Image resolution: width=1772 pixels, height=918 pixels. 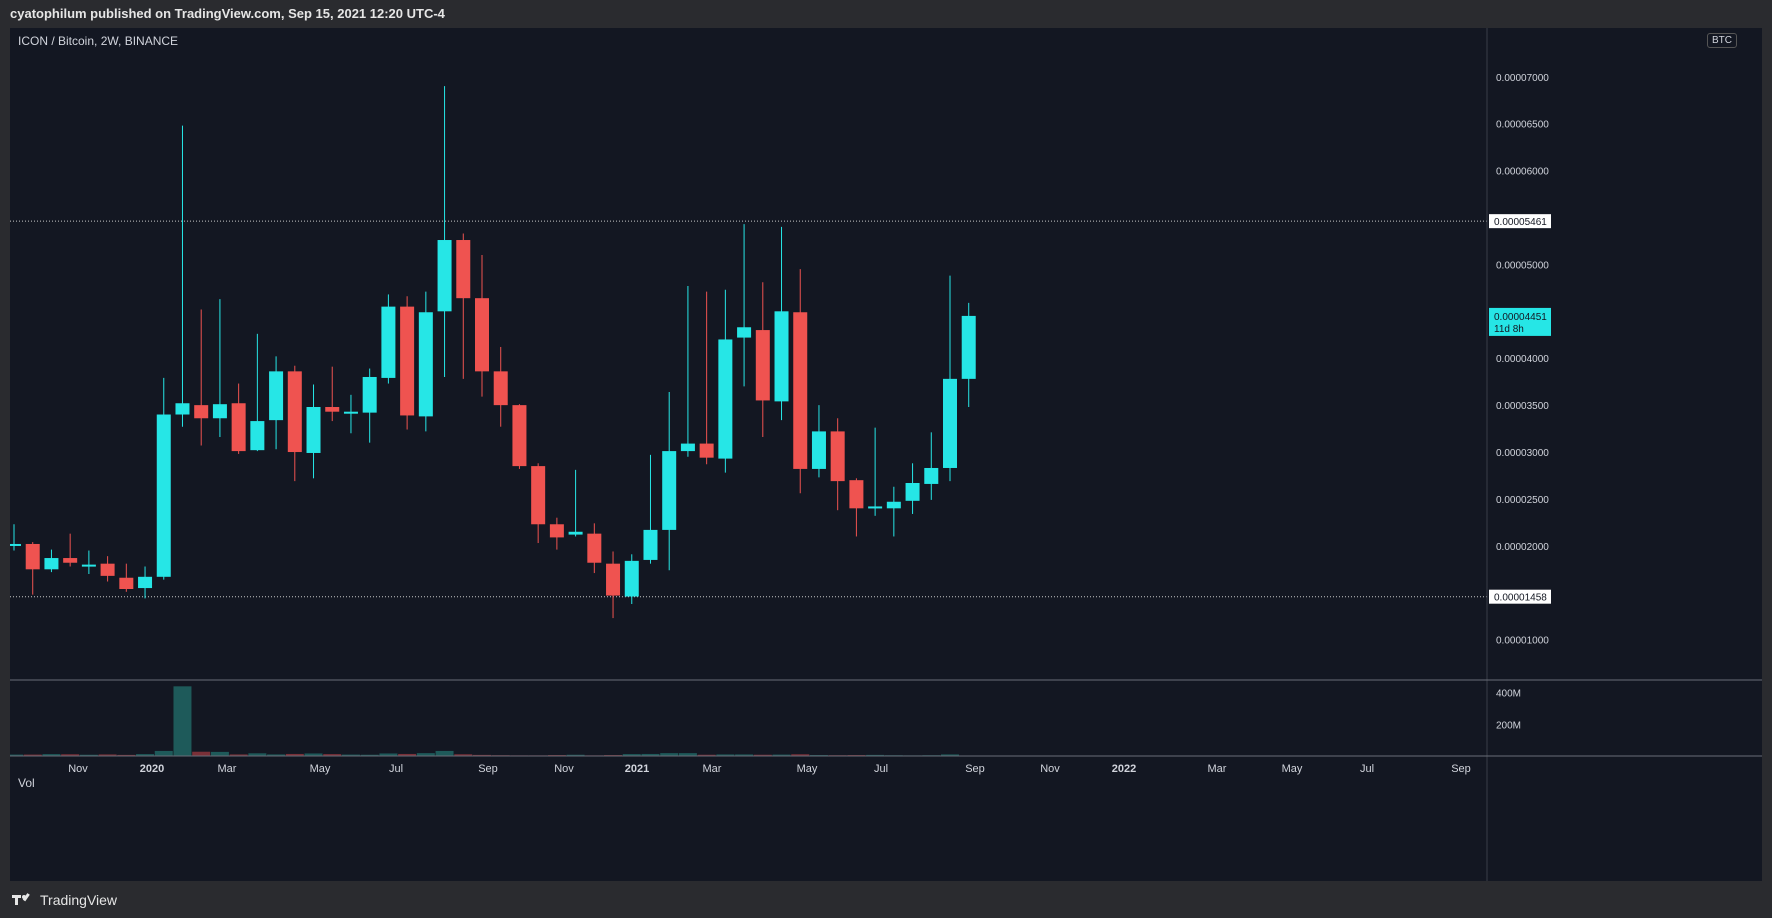 I want to click on level-label: 0.00005461, so click(x=1520, y=222).